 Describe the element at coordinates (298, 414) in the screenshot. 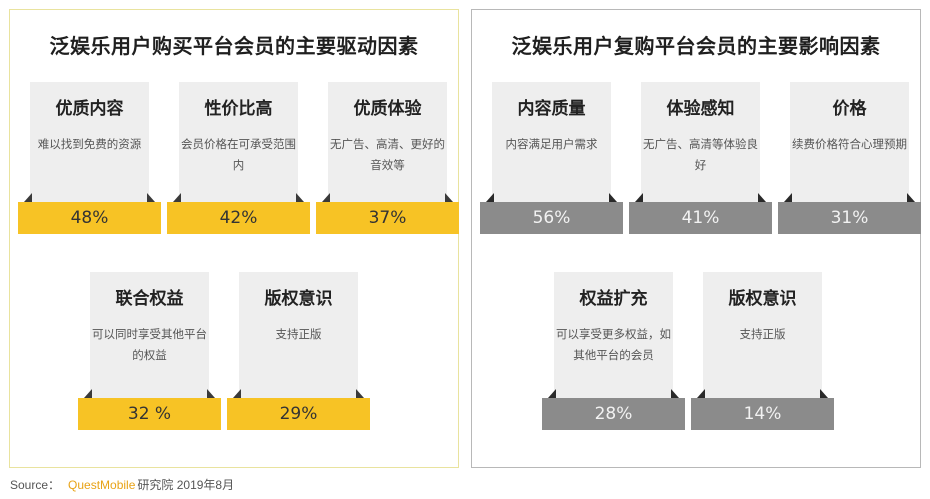

I see `factor-value-bar: 29%` at that location.